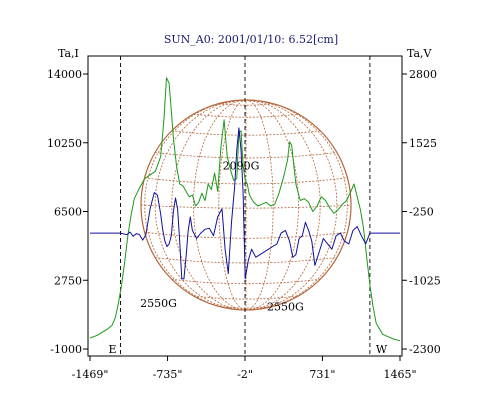 Image resolution: width=500 pixels, height=400 pixels. I want to click on x-tick-label: 731", so click(322, 374).